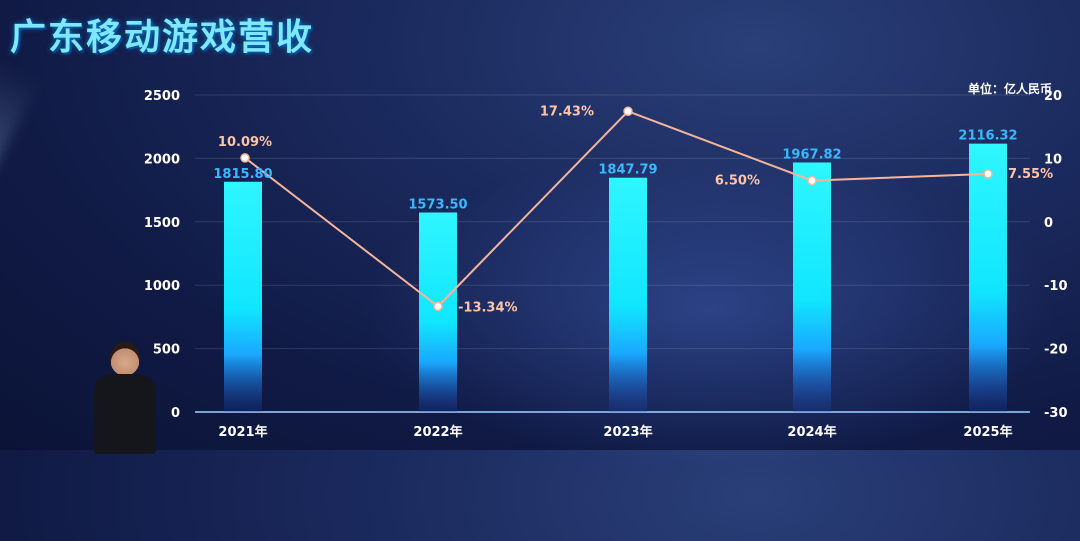 This screenshot has height=541, width=1080. I want to click on y-right-tick-label: 10, so click(1053, 159).